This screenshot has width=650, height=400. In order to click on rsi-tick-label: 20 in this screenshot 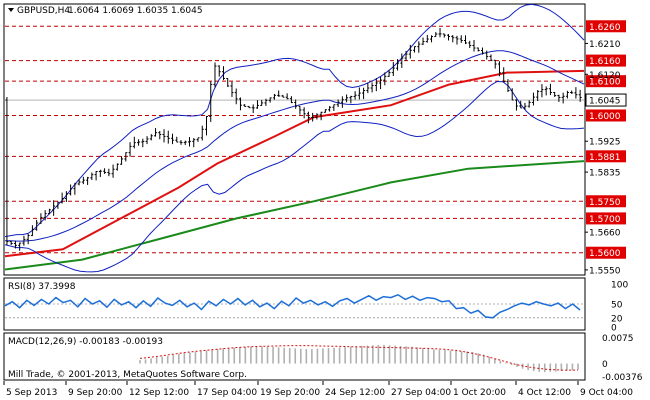, I will do `click(617, 319)`.